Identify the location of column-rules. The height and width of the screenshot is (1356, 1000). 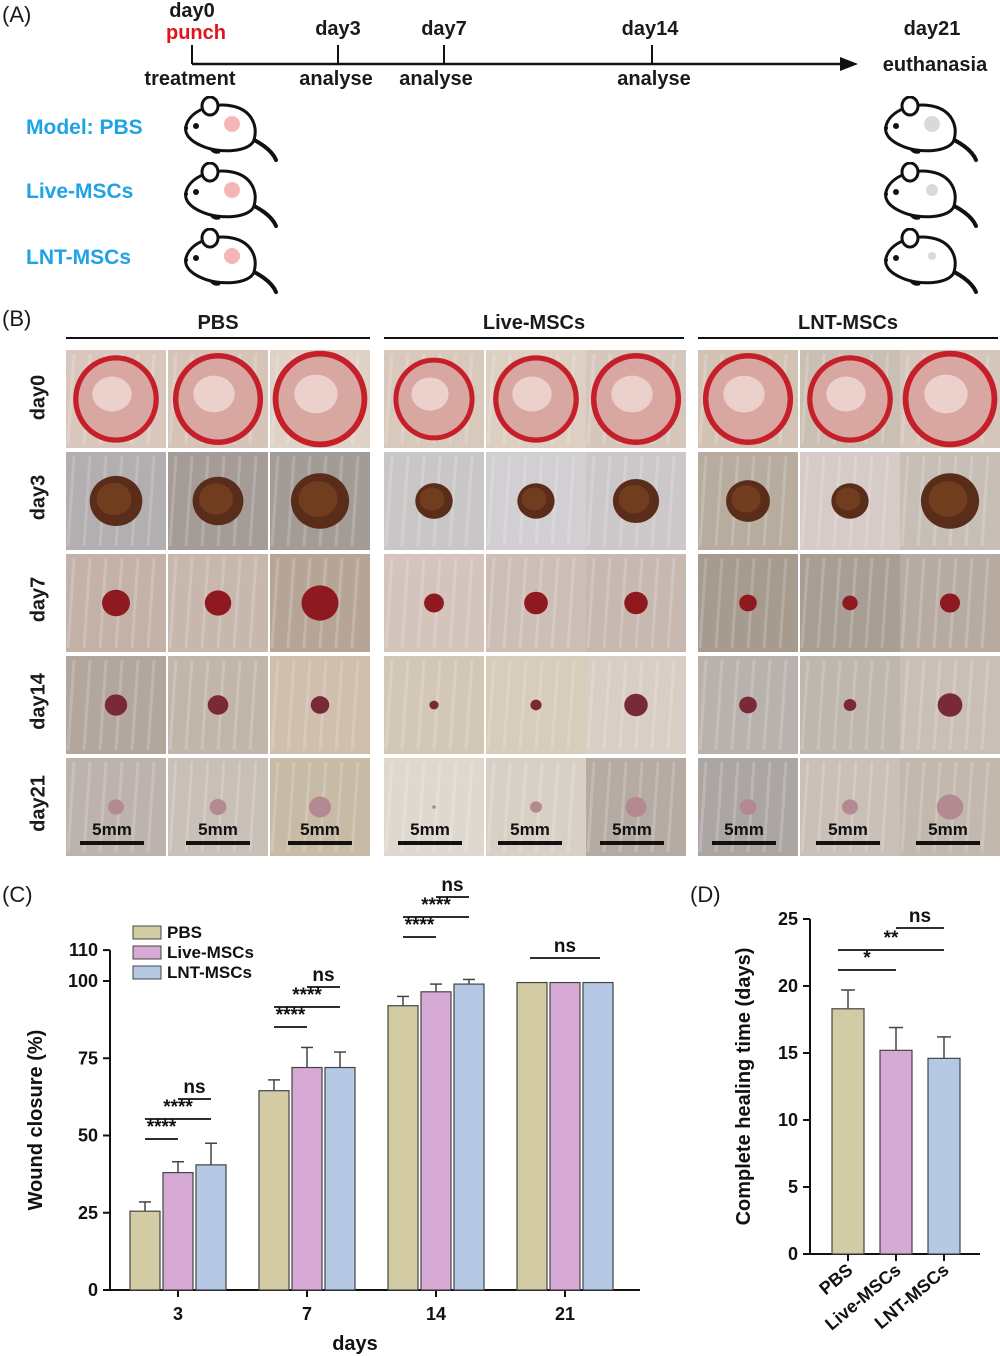
(532, 338).